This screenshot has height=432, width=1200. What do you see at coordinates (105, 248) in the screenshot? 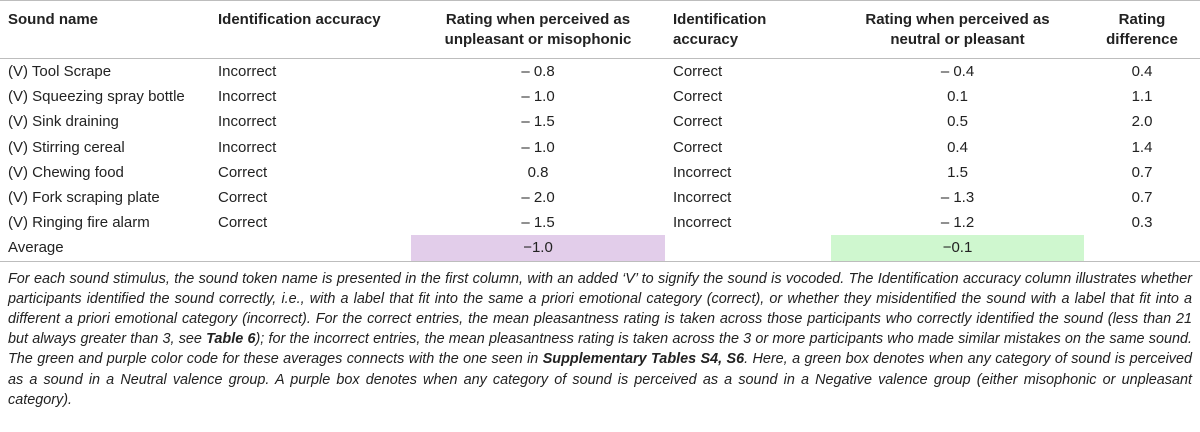
I see `average-label: Average` at bounding box center [105, 248].